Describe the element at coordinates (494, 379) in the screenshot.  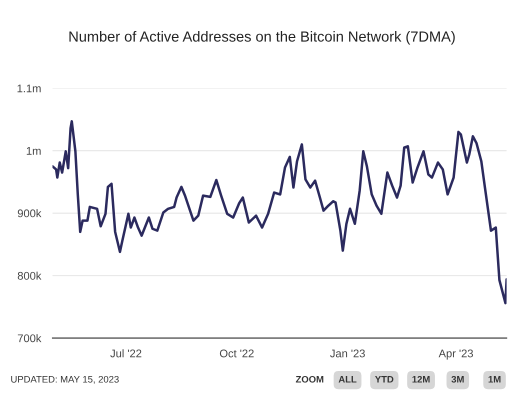
I see `text: 1M` at that location.